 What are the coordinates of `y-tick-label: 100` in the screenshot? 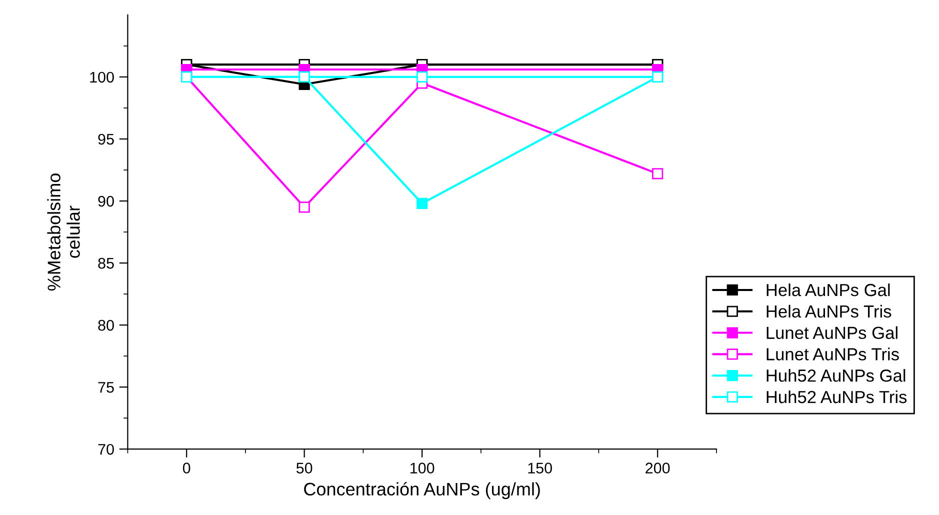 It's located at (102, 77).